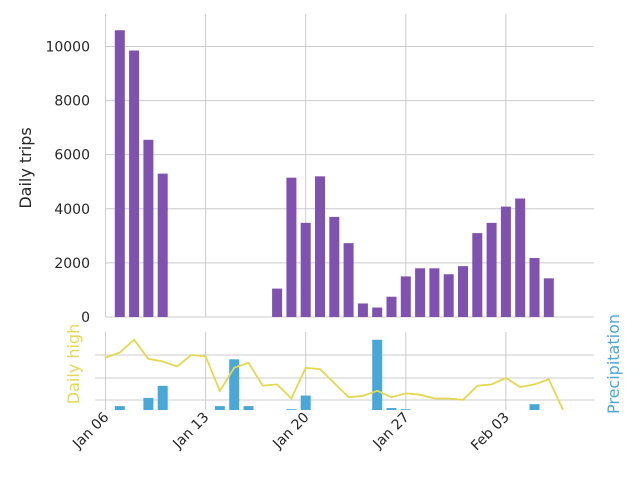 The height and width of the screenshot is (480, 640). What do you see at coordinates (72, 264) in the screenshot?
I see `trips-y-tick-label: 2000` at bounding box center [72, 264].